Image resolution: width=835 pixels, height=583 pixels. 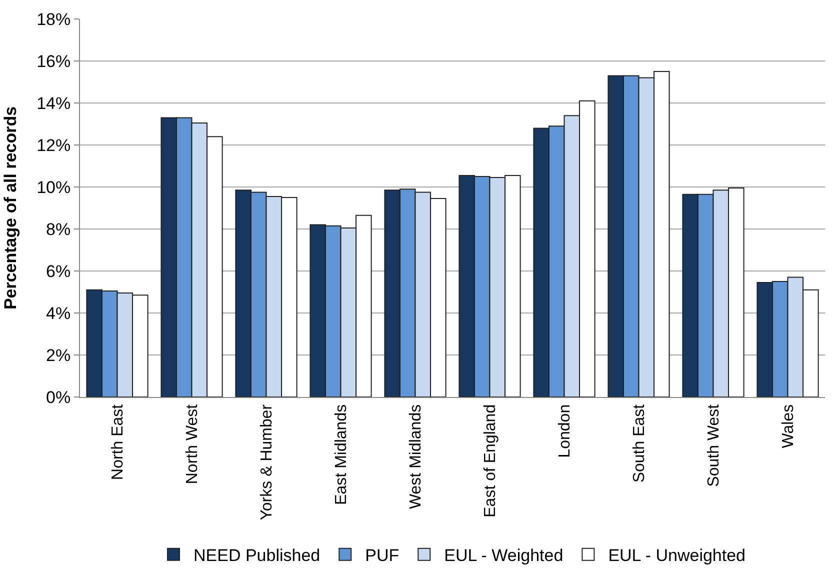 What do you see at coordinates (415, 457) in the screenshot?
I see `x-tick-label: West Midlands` at bounding box center [415, 457].